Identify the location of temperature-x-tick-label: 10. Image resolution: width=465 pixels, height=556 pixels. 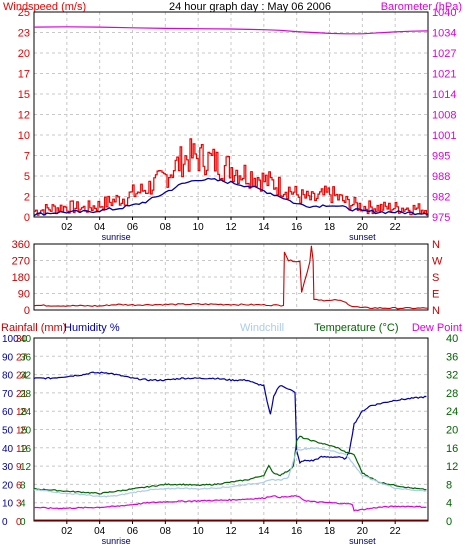
(199, 531).